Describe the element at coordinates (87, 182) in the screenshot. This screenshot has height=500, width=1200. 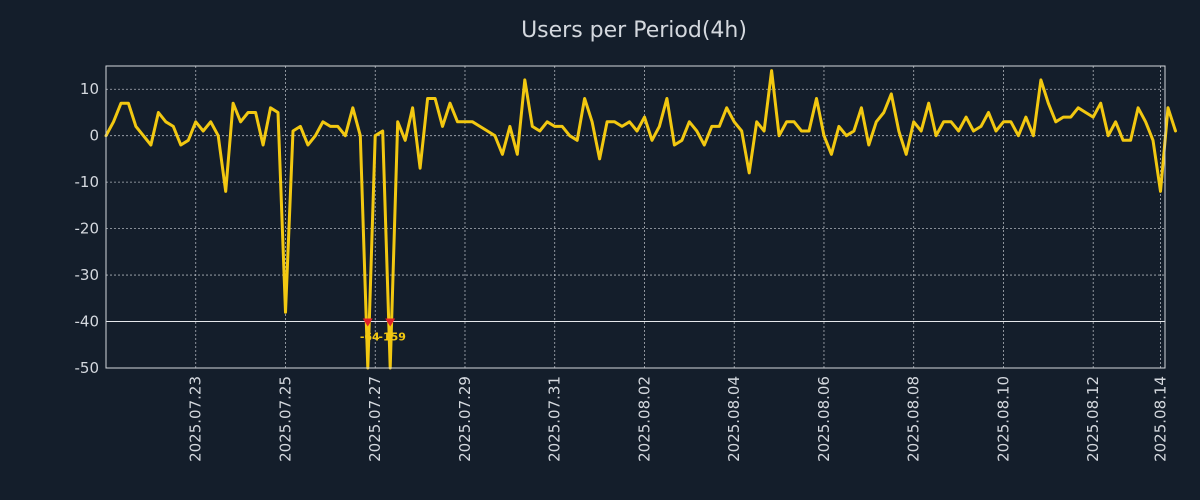
I see `y-tick-label: -10` at that location.